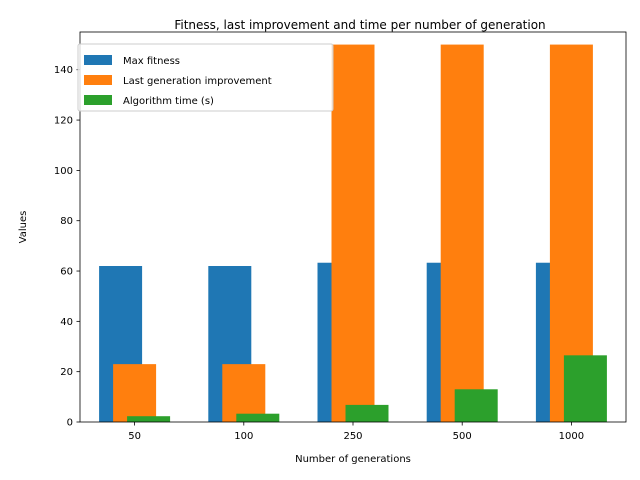 Image resolution: width=640 pixels, height=480 pixels. I want to click on x-tick-label: 1000, so click(571, 436).